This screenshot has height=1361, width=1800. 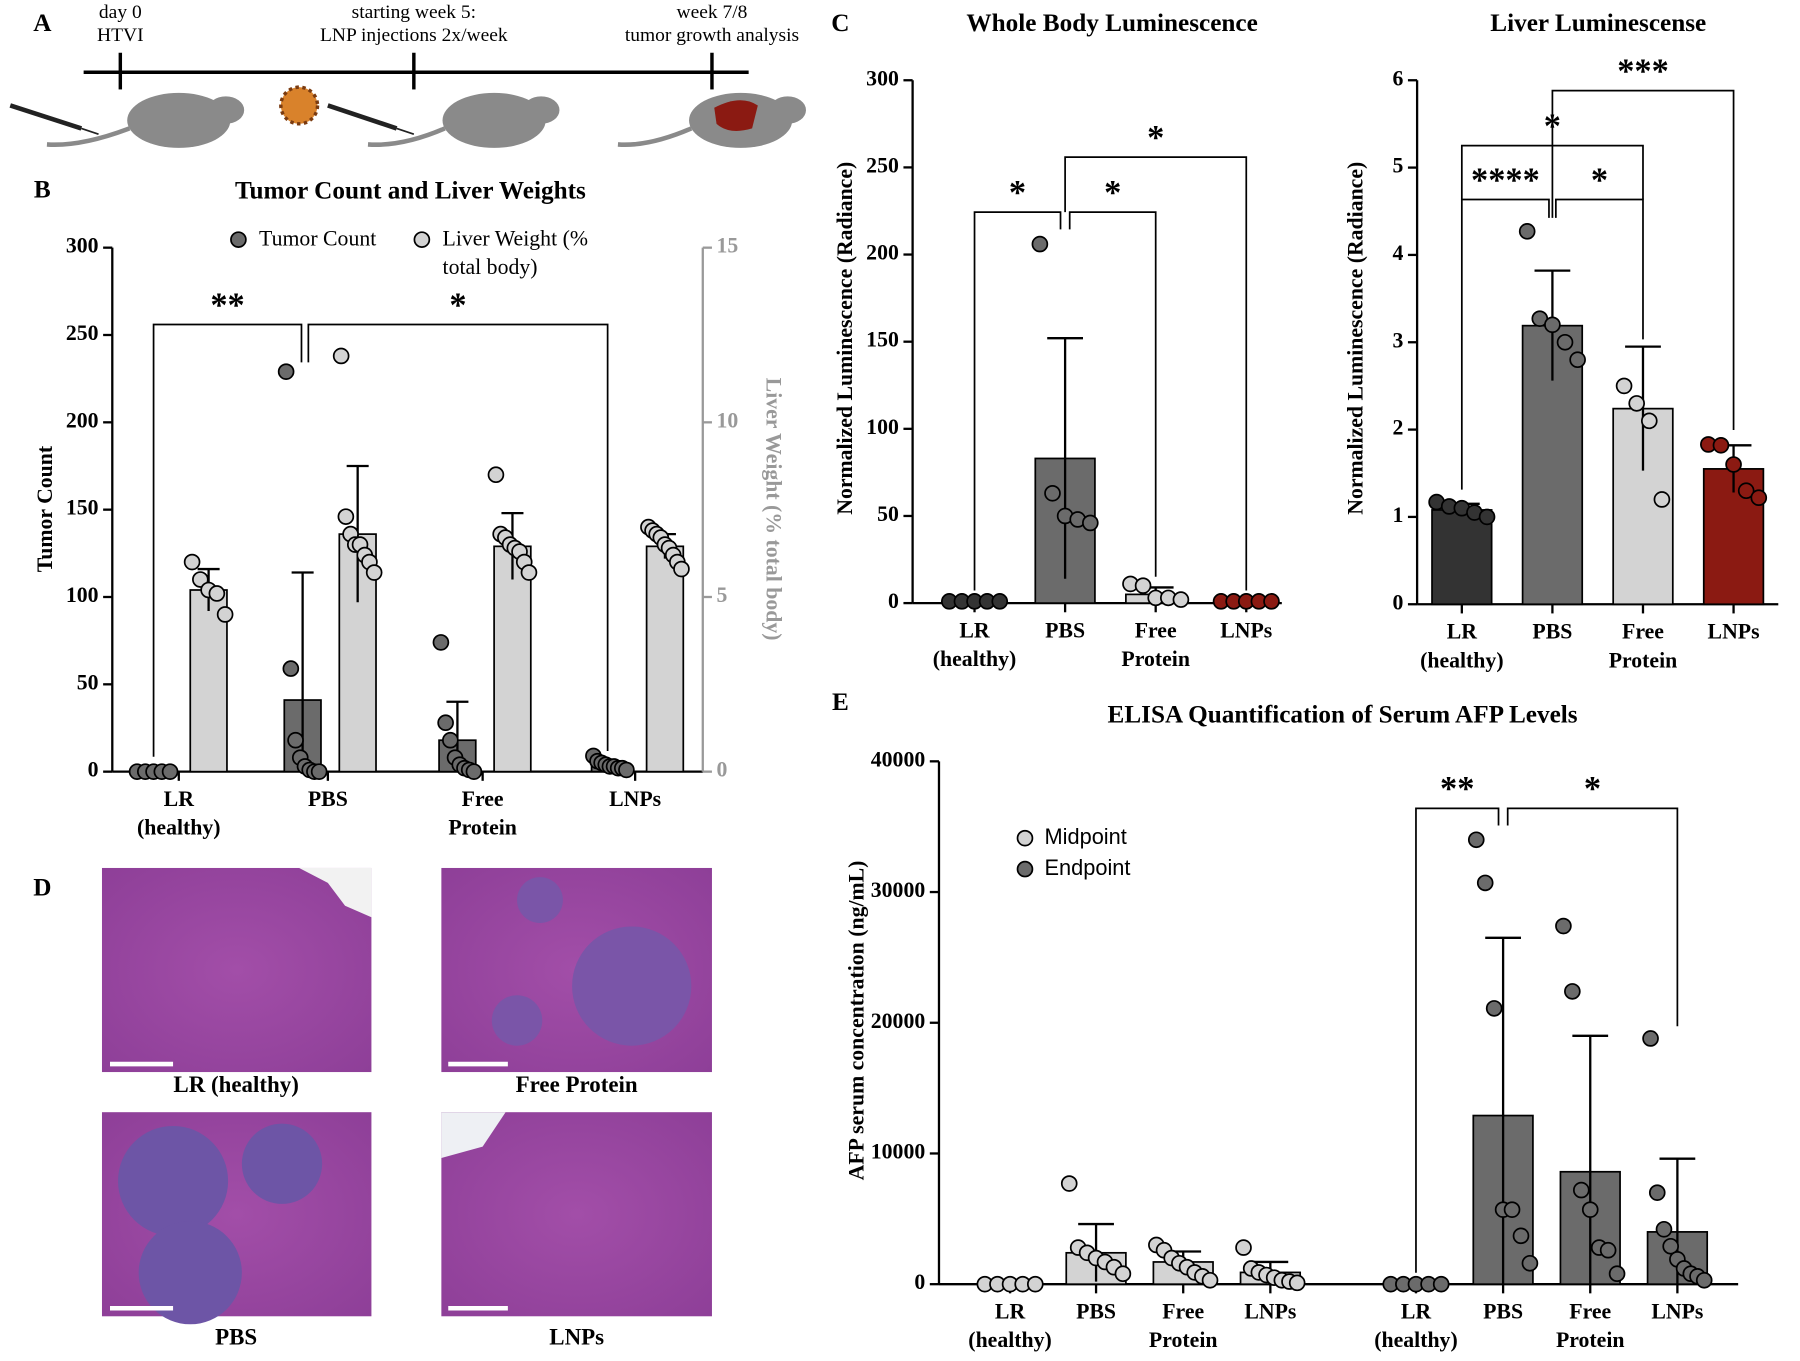 What do you see at coordinates (1397, 166) in the screenshot?
I see `y-tick-label: 5` at bounding box center [1397, 166].